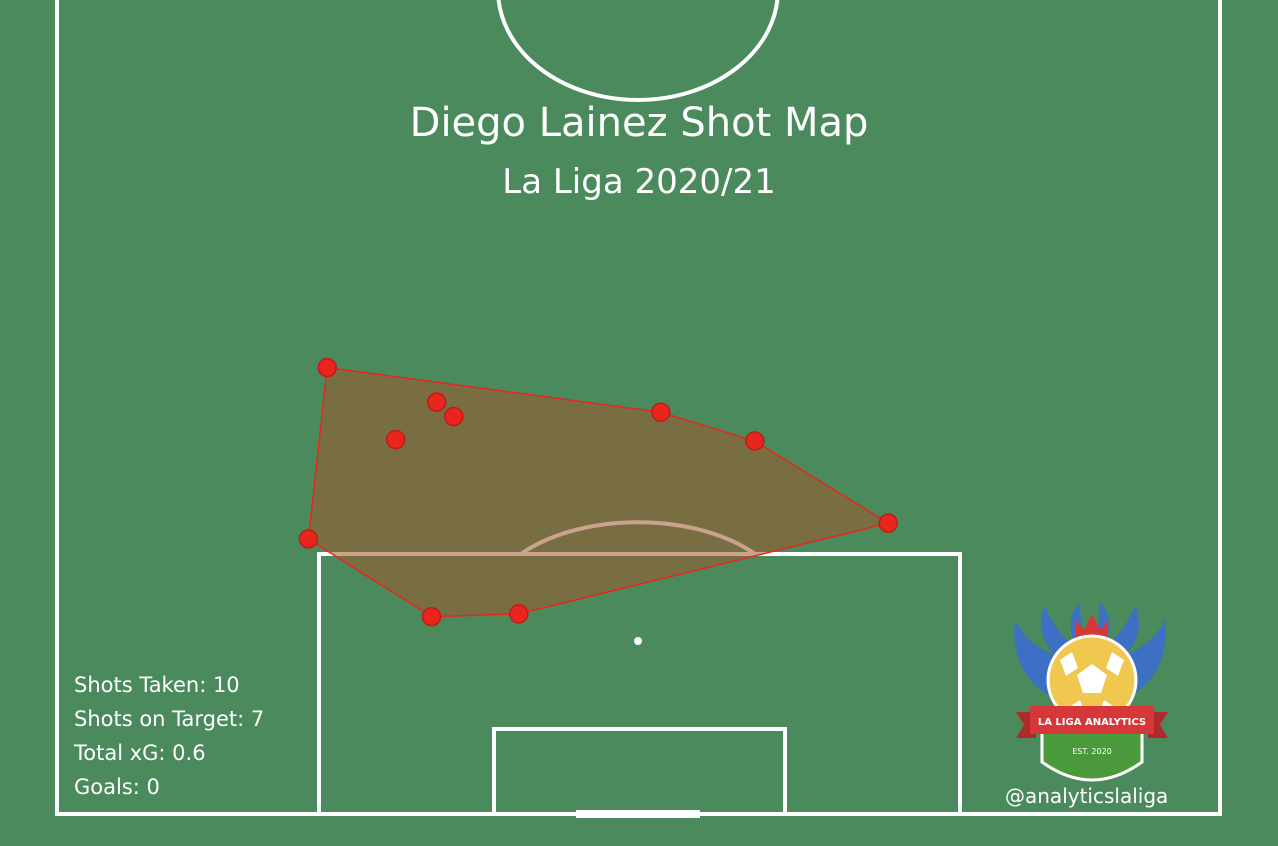  I want to click on centre-circle, so click(638, 51).